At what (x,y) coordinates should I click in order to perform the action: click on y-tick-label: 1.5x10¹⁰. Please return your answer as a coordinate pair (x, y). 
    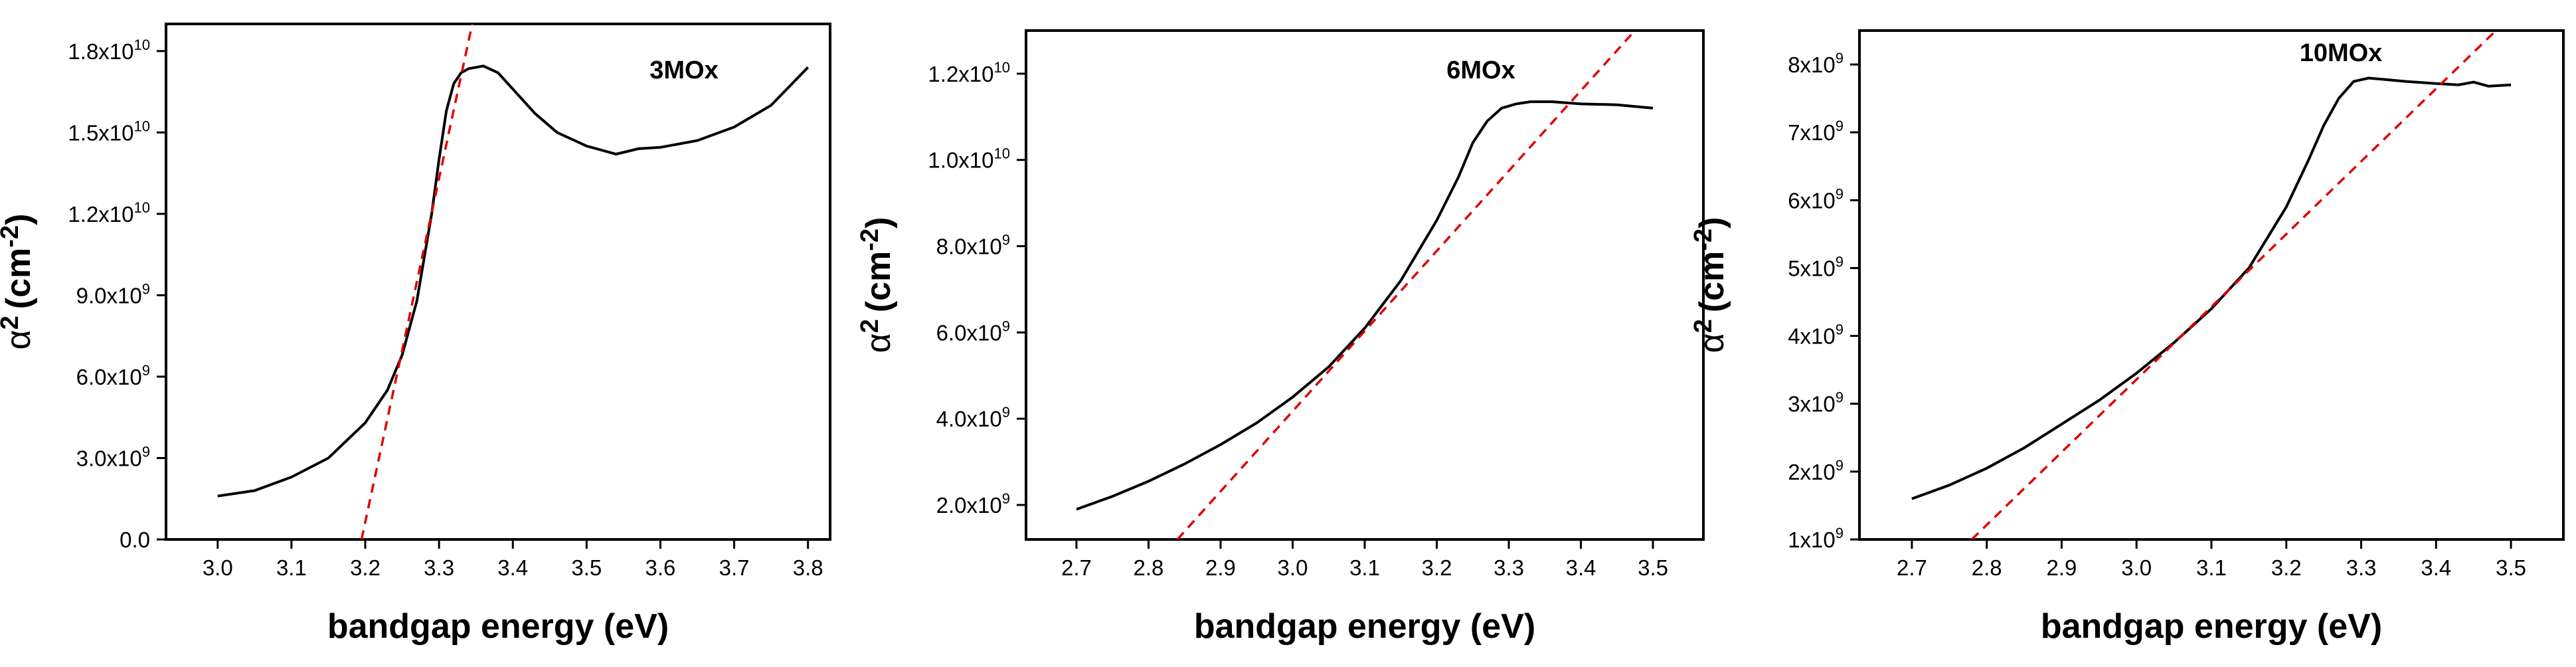
    Looking at the image, I should click on (109, 131).